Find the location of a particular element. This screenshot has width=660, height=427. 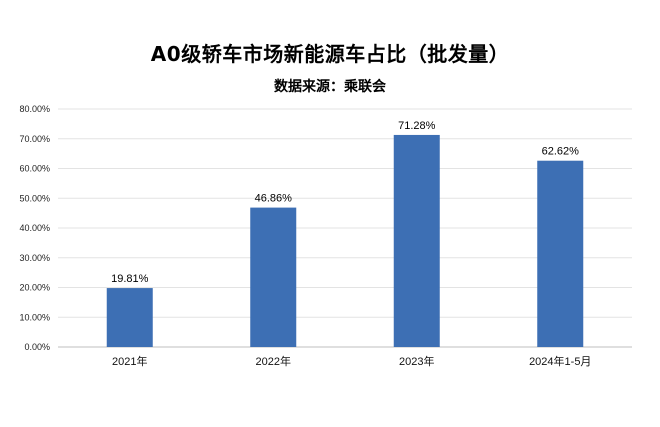

y-tick-label: 40.00% is located at coordinates (34, 228).